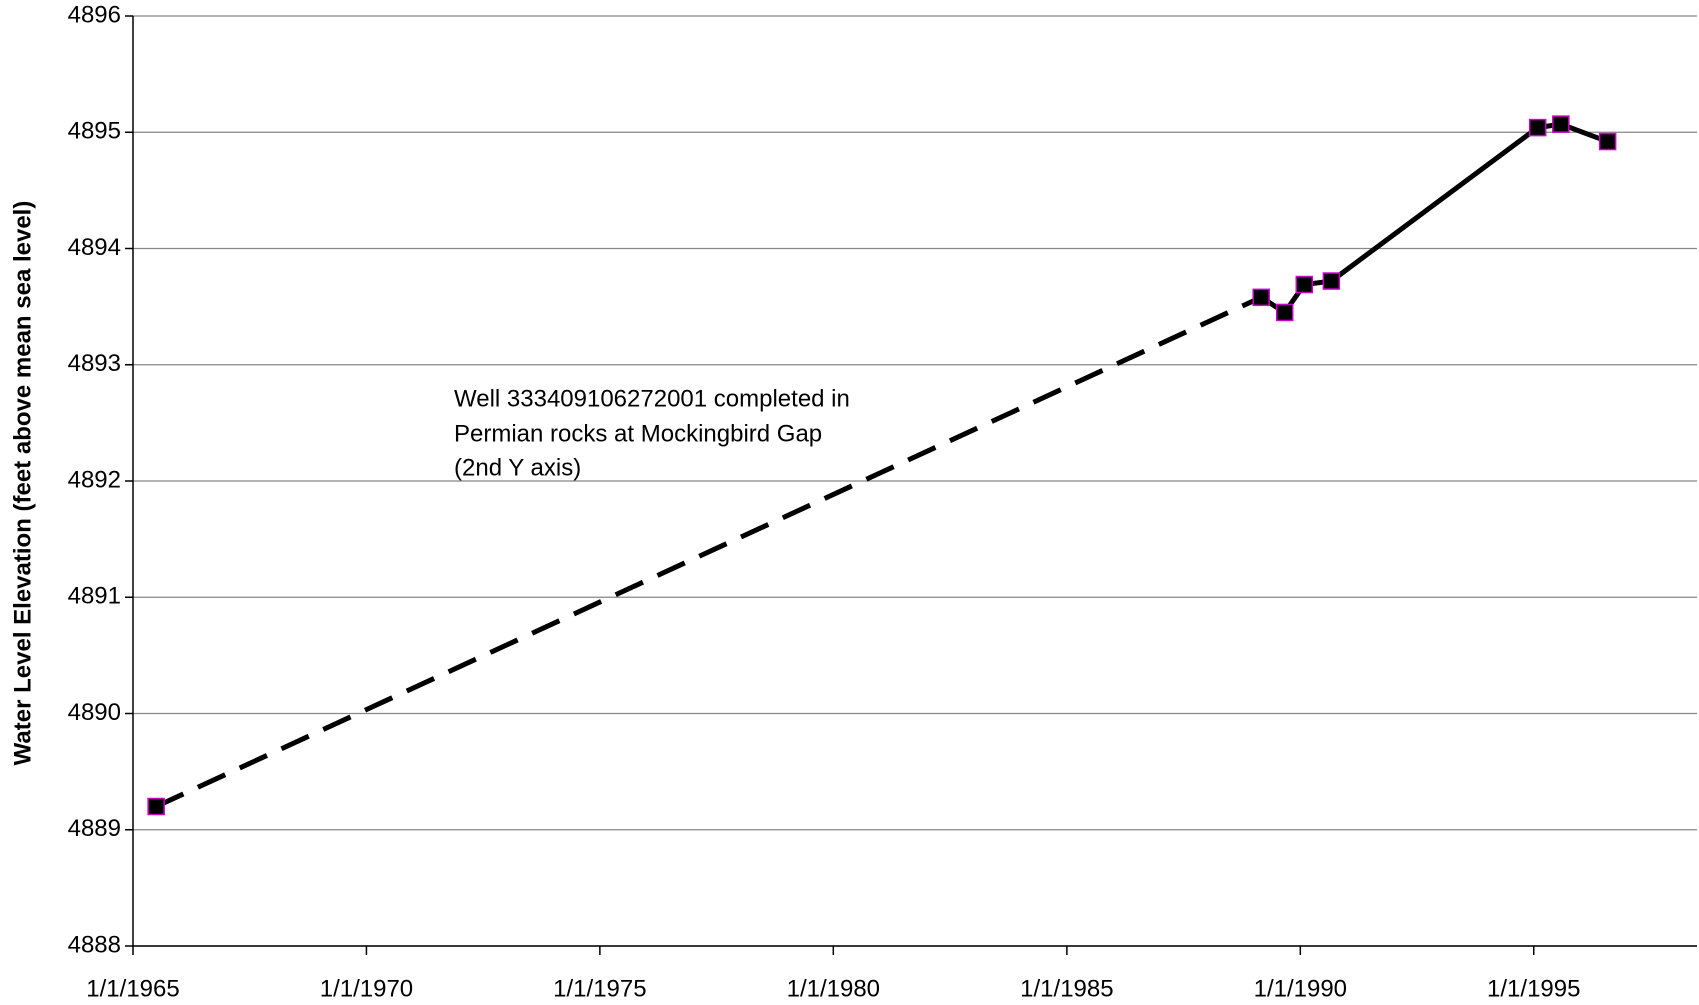  What do you see at coordinates (94, 247) in the screenshot?
I see `y-tick-label: 4894` at bounding box center [94, 247].